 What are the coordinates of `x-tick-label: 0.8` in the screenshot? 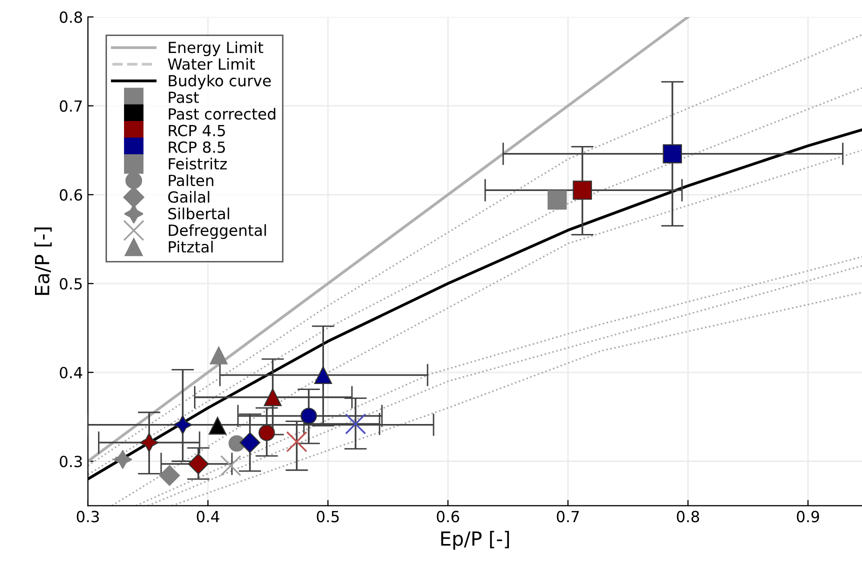 It's located at (688, 516).